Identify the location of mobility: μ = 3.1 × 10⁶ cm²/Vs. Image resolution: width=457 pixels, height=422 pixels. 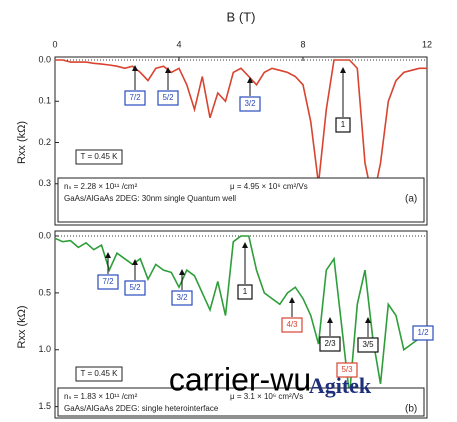
(266, 396).